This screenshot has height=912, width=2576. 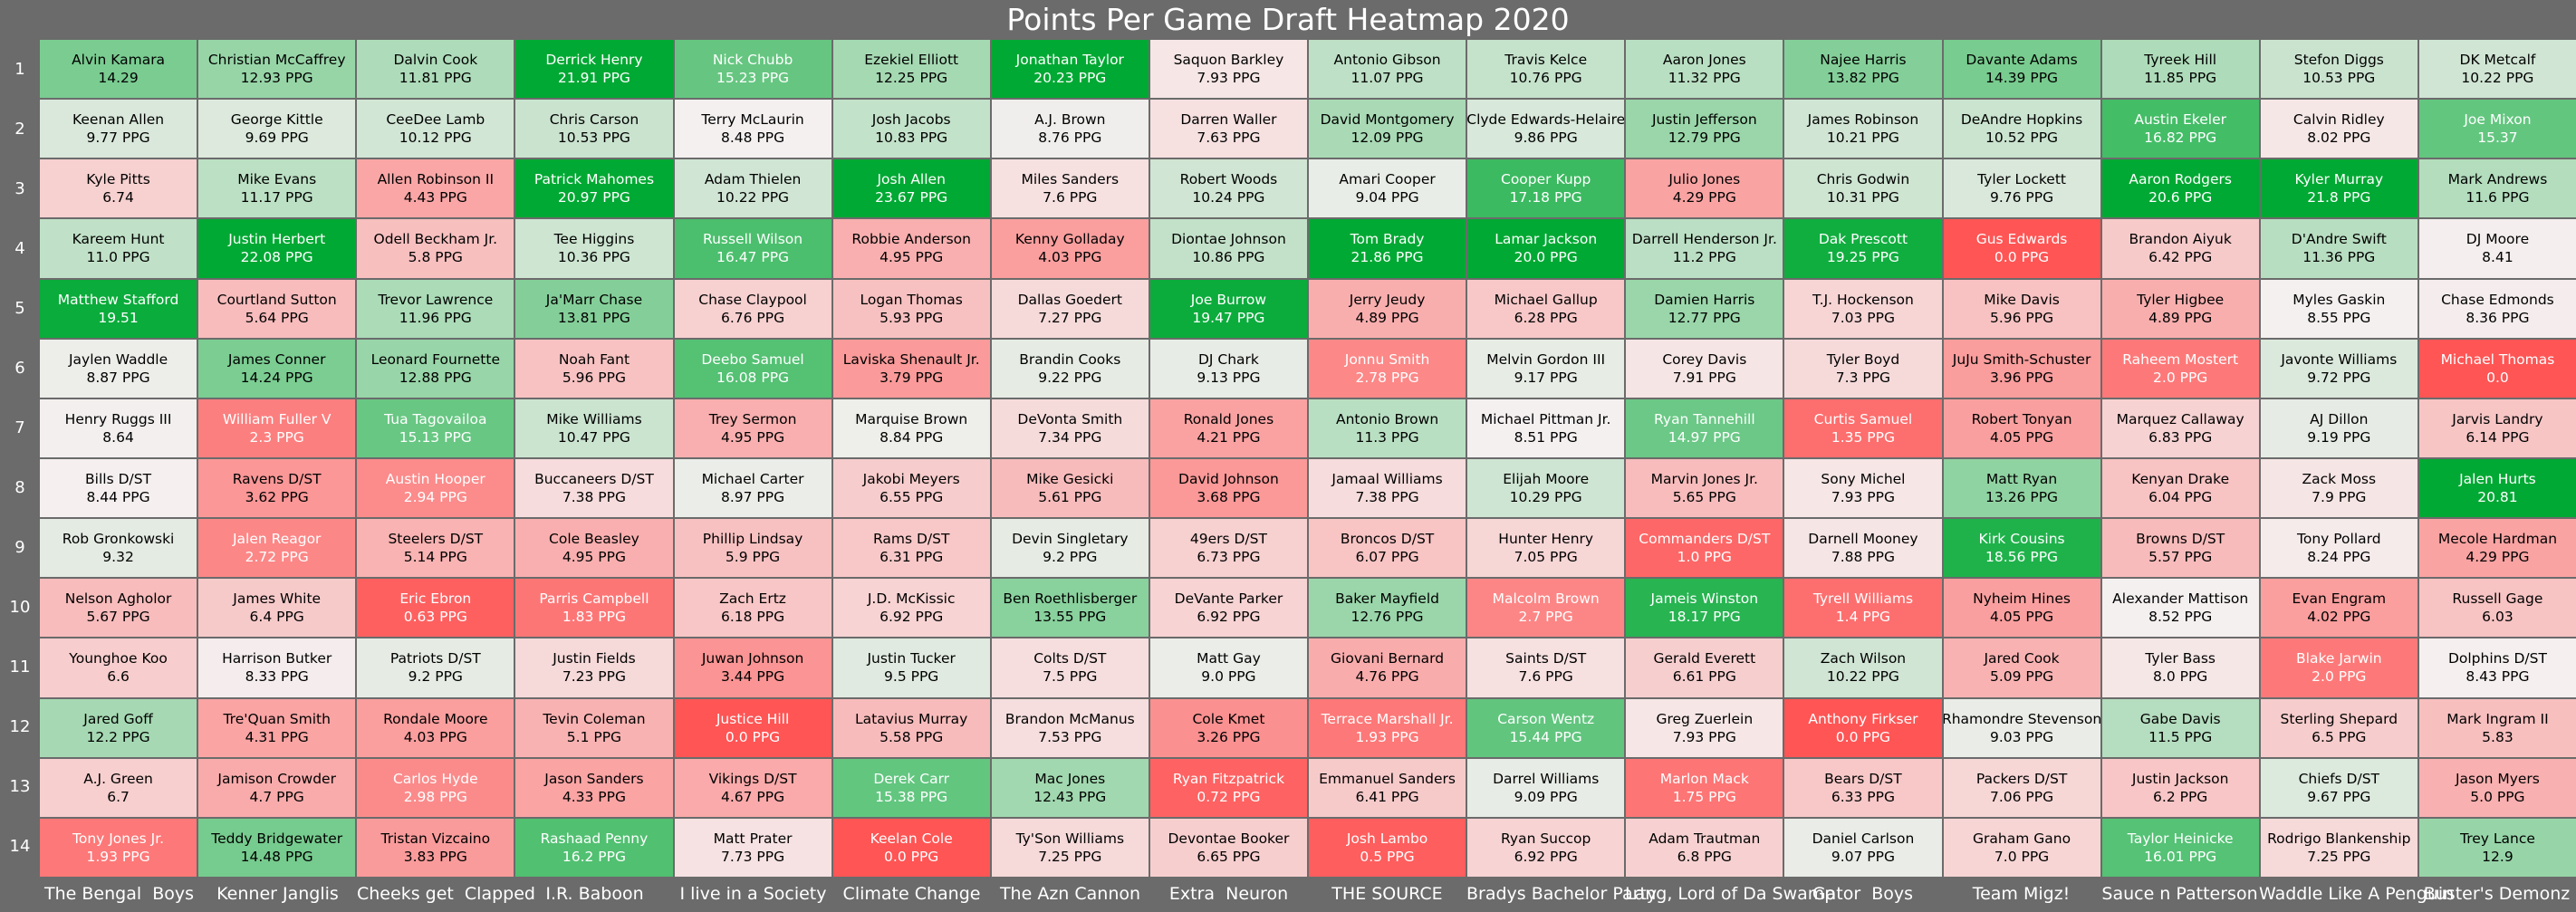 I want to click on heatmap-cell: Mike Evans 11.17 PPG, so click(x=277, y=189).